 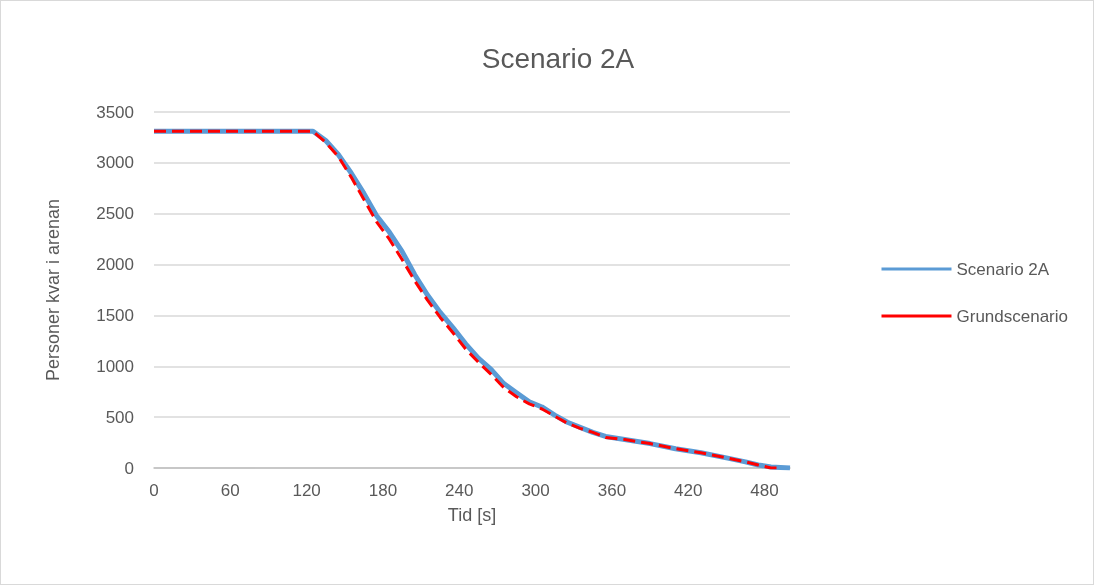 I want to click on y-tick-label: 1500, so click(x=115, y=315).